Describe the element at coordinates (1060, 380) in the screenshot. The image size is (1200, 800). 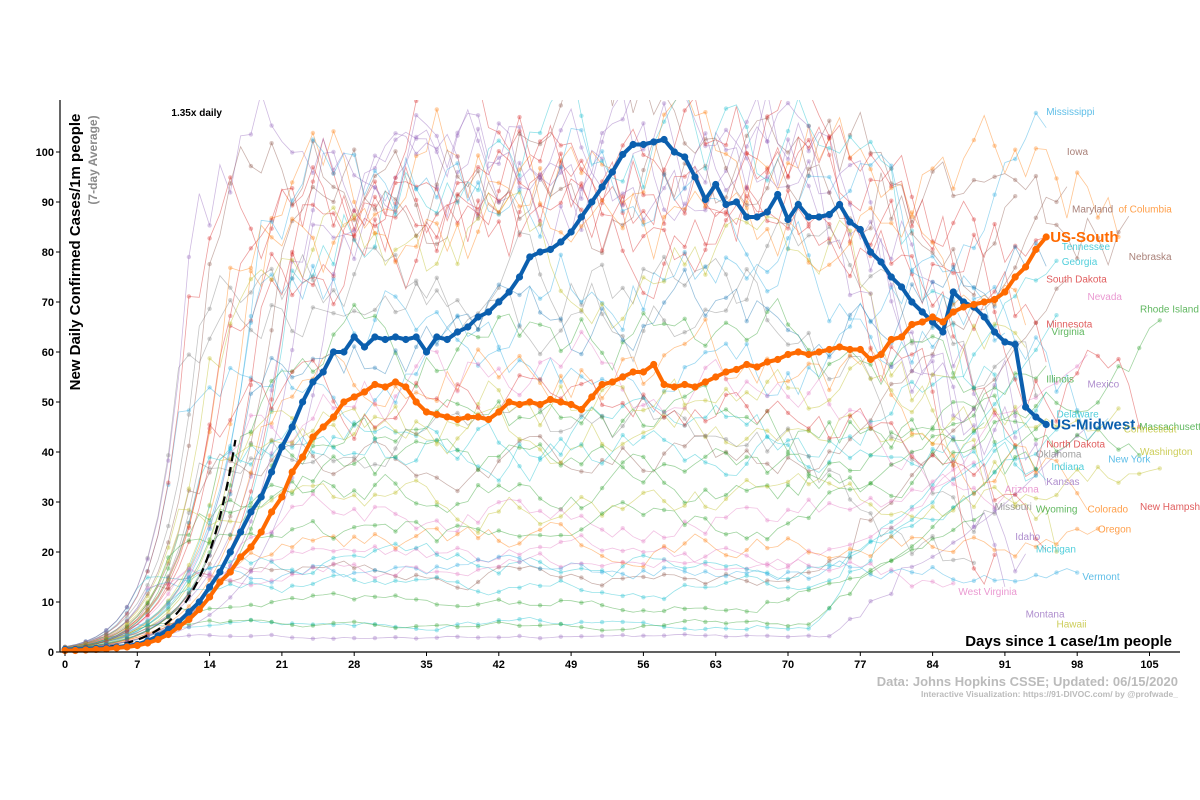
I see `state-label: Illinois` at that location.